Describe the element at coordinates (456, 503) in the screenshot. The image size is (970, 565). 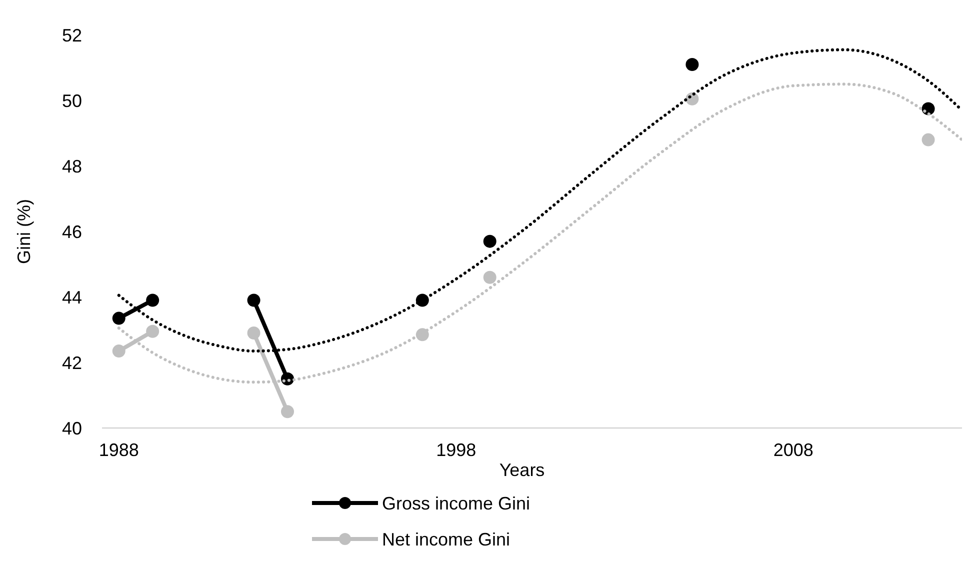
I see `legend-label: Gross income Gini` at that location.